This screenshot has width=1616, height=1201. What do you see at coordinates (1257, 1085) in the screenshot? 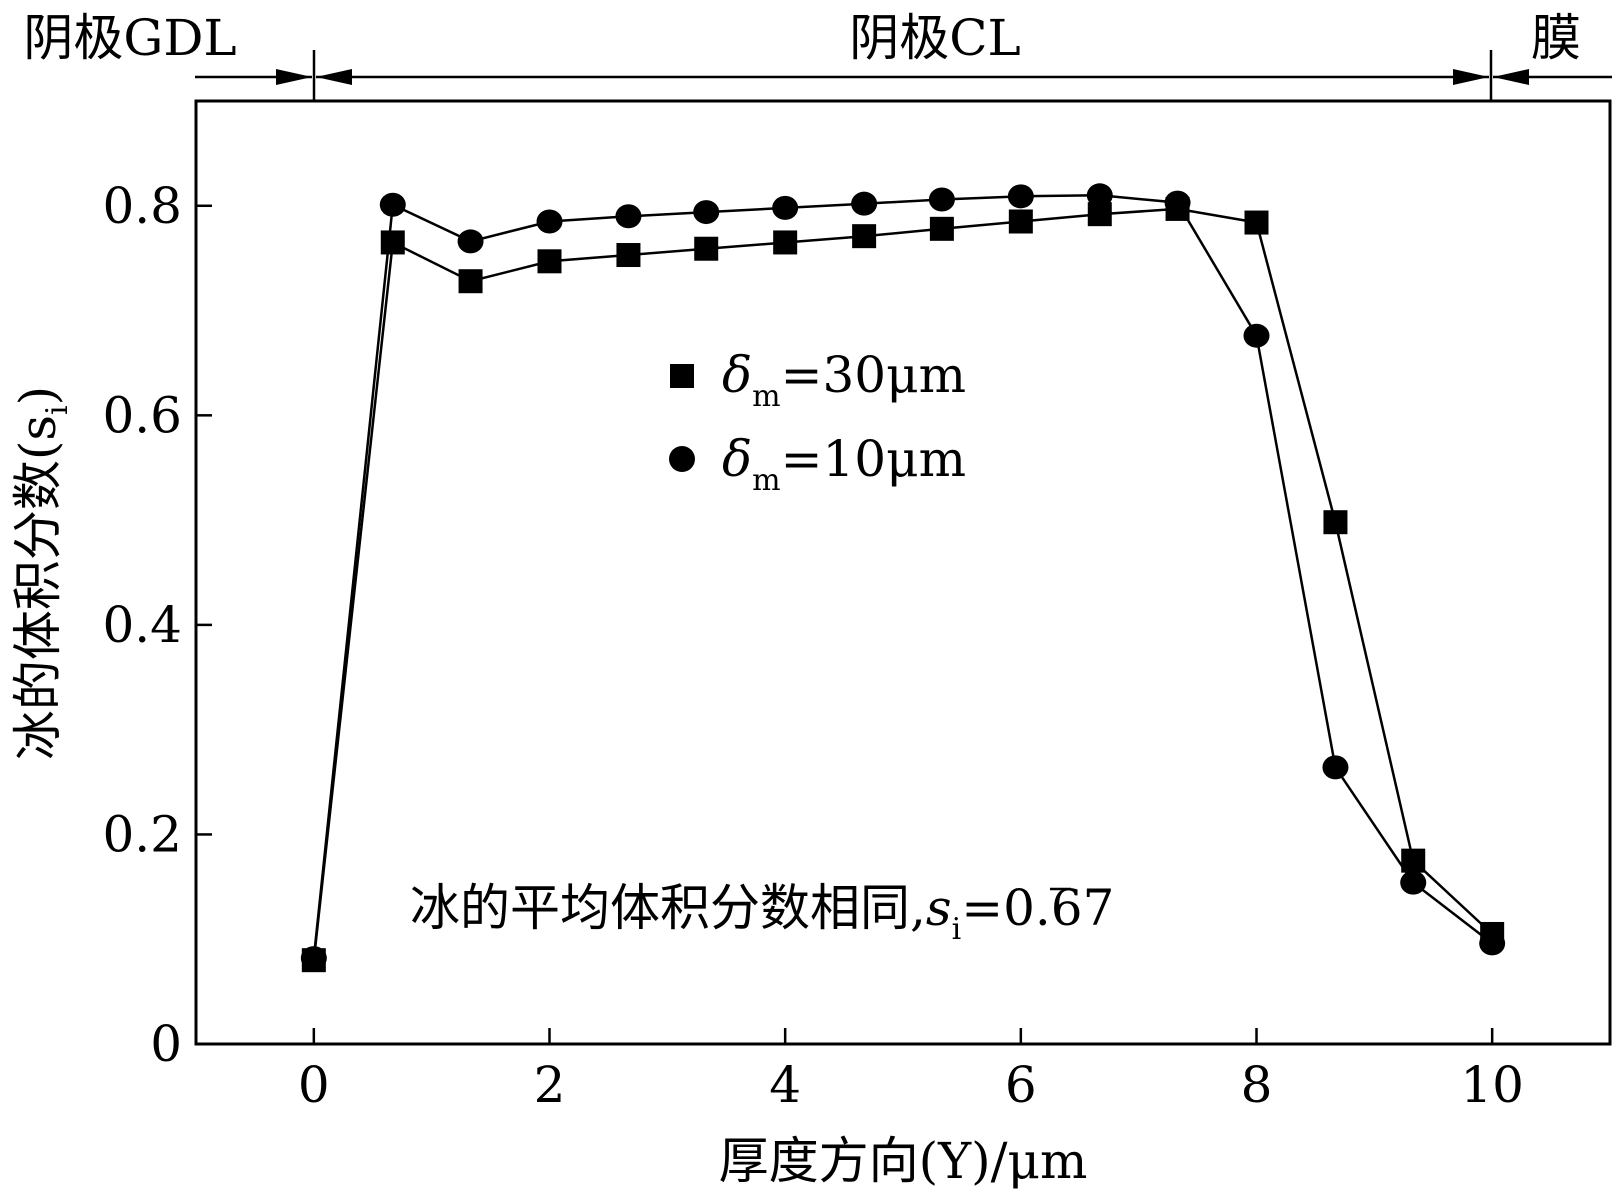
I see `x-tick-label: 8` at bounding box center [1257, 1085].